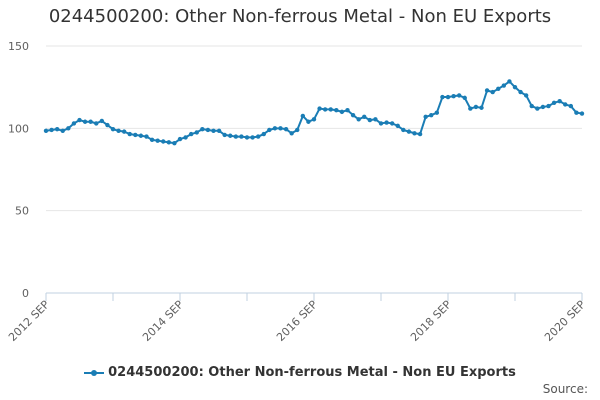  Describe the element at coordinates (431, 321) in the screenshot. I see `x-tick-label: 2018 SEP` at that location.